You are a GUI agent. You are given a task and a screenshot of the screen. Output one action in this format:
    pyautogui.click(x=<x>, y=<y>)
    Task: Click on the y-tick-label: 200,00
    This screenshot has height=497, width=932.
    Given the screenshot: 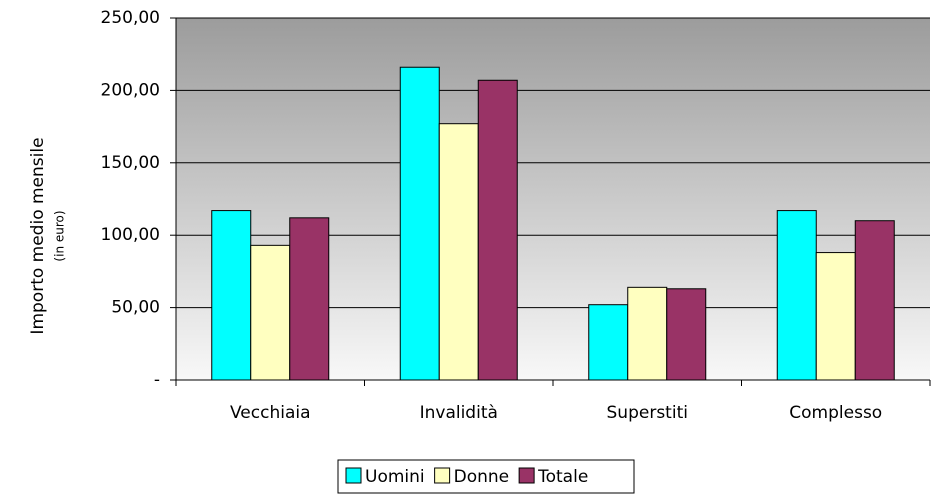 What is the action you would take?
    pyautogui.click(x=130, y=90)
    